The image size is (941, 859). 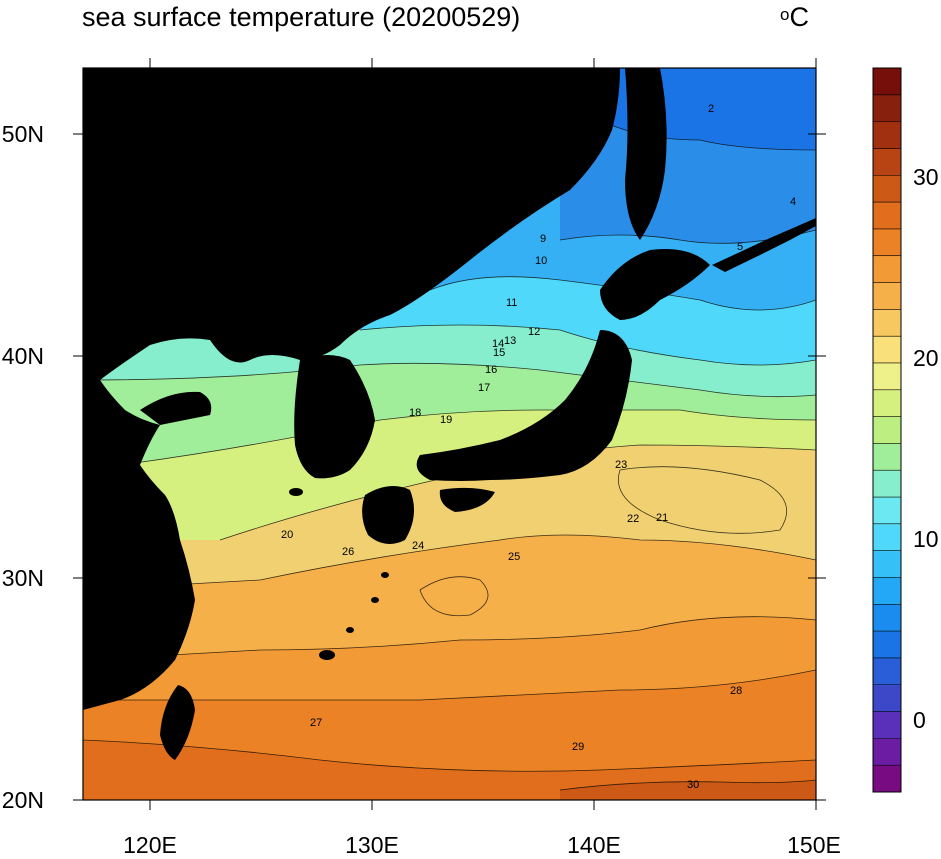 What do you see at coordinates (491, 370) in the screenshot?
I see `contour-label: 16` at bounding box center [491, 370].